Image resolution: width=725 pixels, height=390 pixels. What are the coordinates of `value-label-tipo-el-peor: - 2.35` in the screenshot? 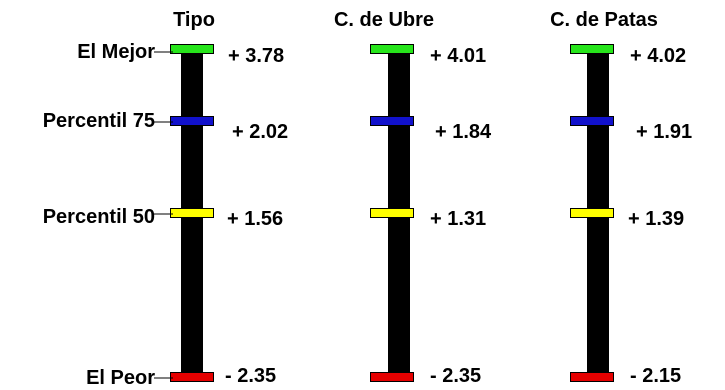 It's located at (251, 376).